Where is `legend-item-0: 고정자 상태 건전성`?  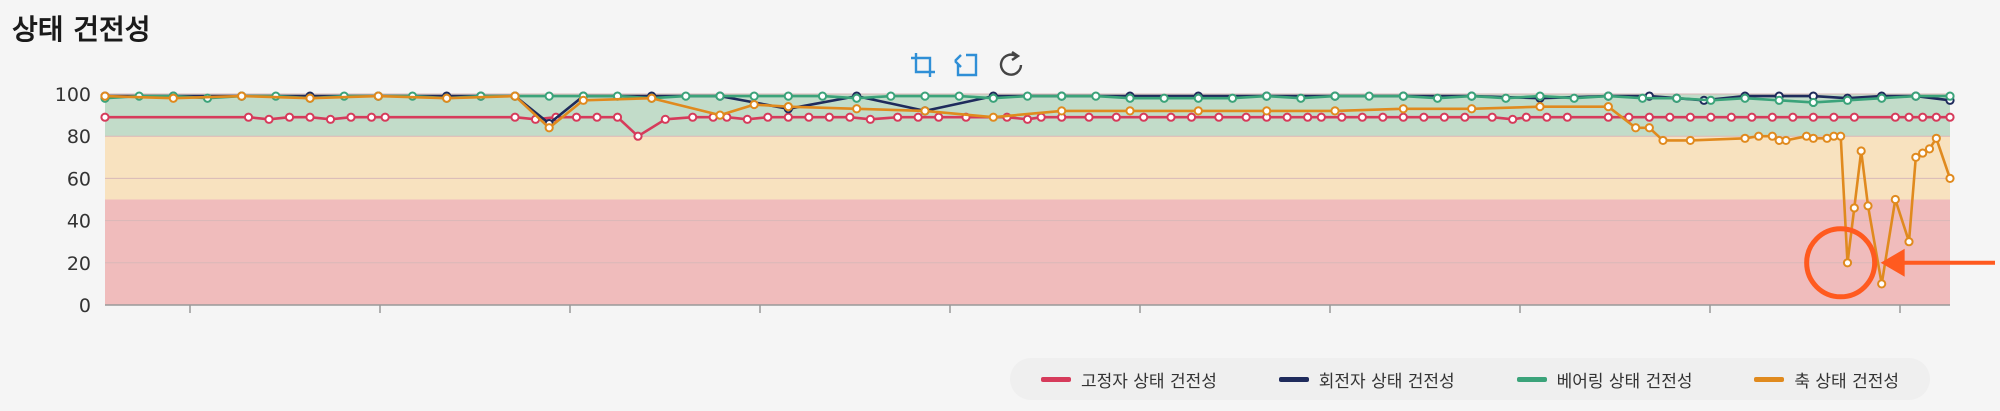
legend-item-0: 고정자 상태 건전성 is located at coordinates (1128, 379).